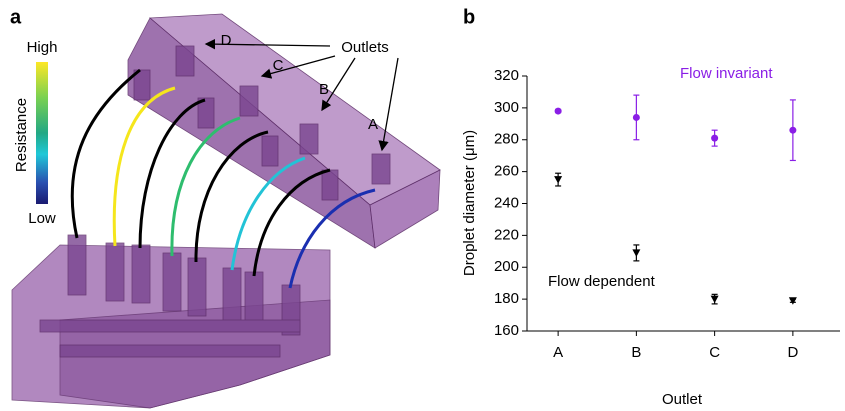 The width and height of the screenshot is (845, 411). I want to click on x-tick-label: B, so click(636, 352).